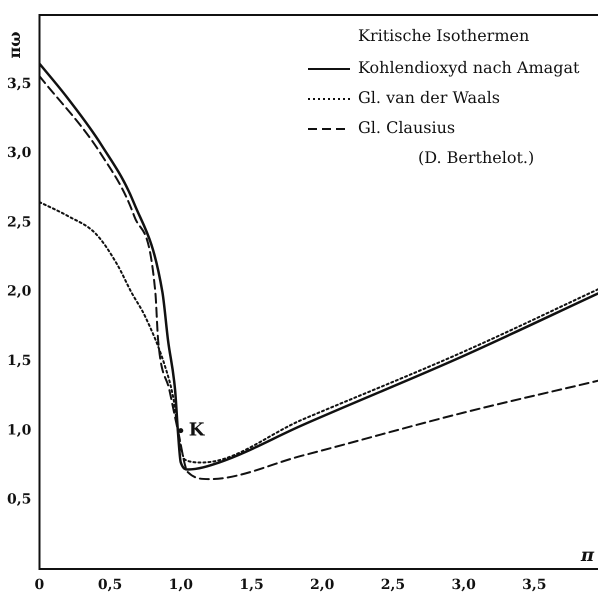 The width and height of the screenshot is (598, 601). What do you see at coordinates (19, 500) in the screenshot?
I see `y-tick-label: 0,5` at bounding box center [19, 500].